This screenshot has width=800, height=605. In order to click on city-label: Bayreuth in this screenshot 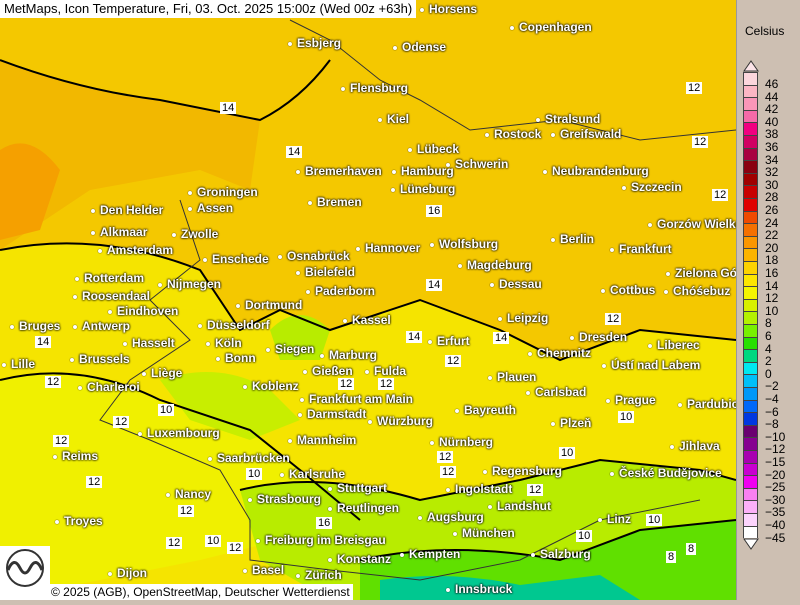, I will do `click(485, 410)`.